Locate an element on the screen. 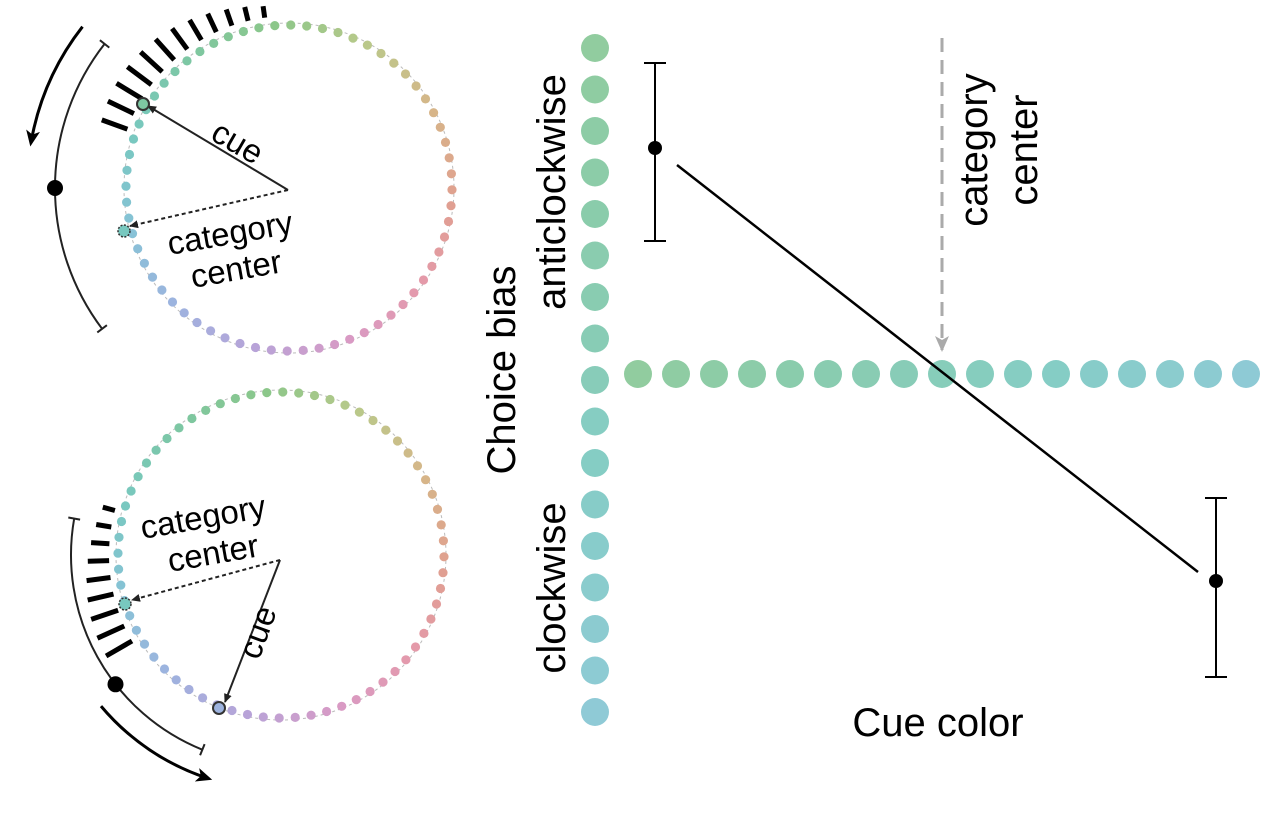 This screenshot has width=1276, height=836. top-wheel-center-dot is located at coordinates (124, 231).